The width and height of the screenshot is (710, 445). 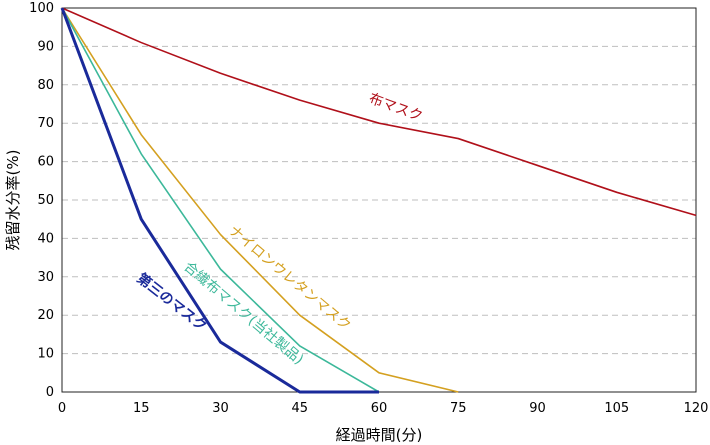 What do you see at coordinates (45, 277) in the screenshot?
I see `y-tick-label: 30` at bounding box center [45, 277].